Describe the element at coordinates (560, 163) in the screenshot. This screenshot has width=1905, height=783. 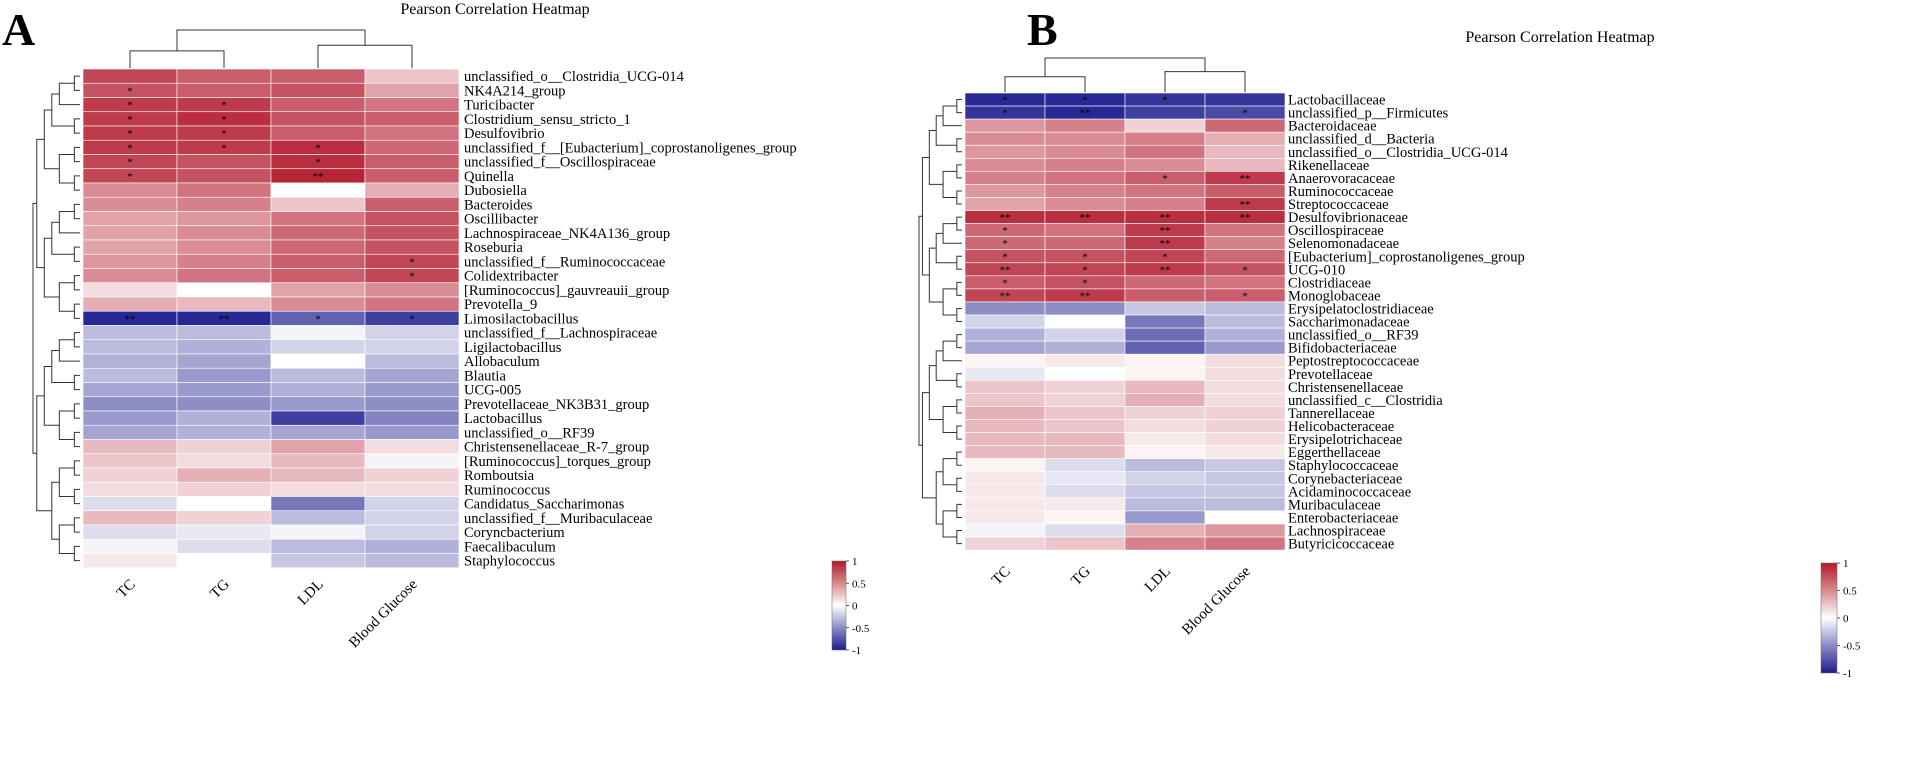
I see `row-label: unclassified_f__Oscillospiraceae` at that location.